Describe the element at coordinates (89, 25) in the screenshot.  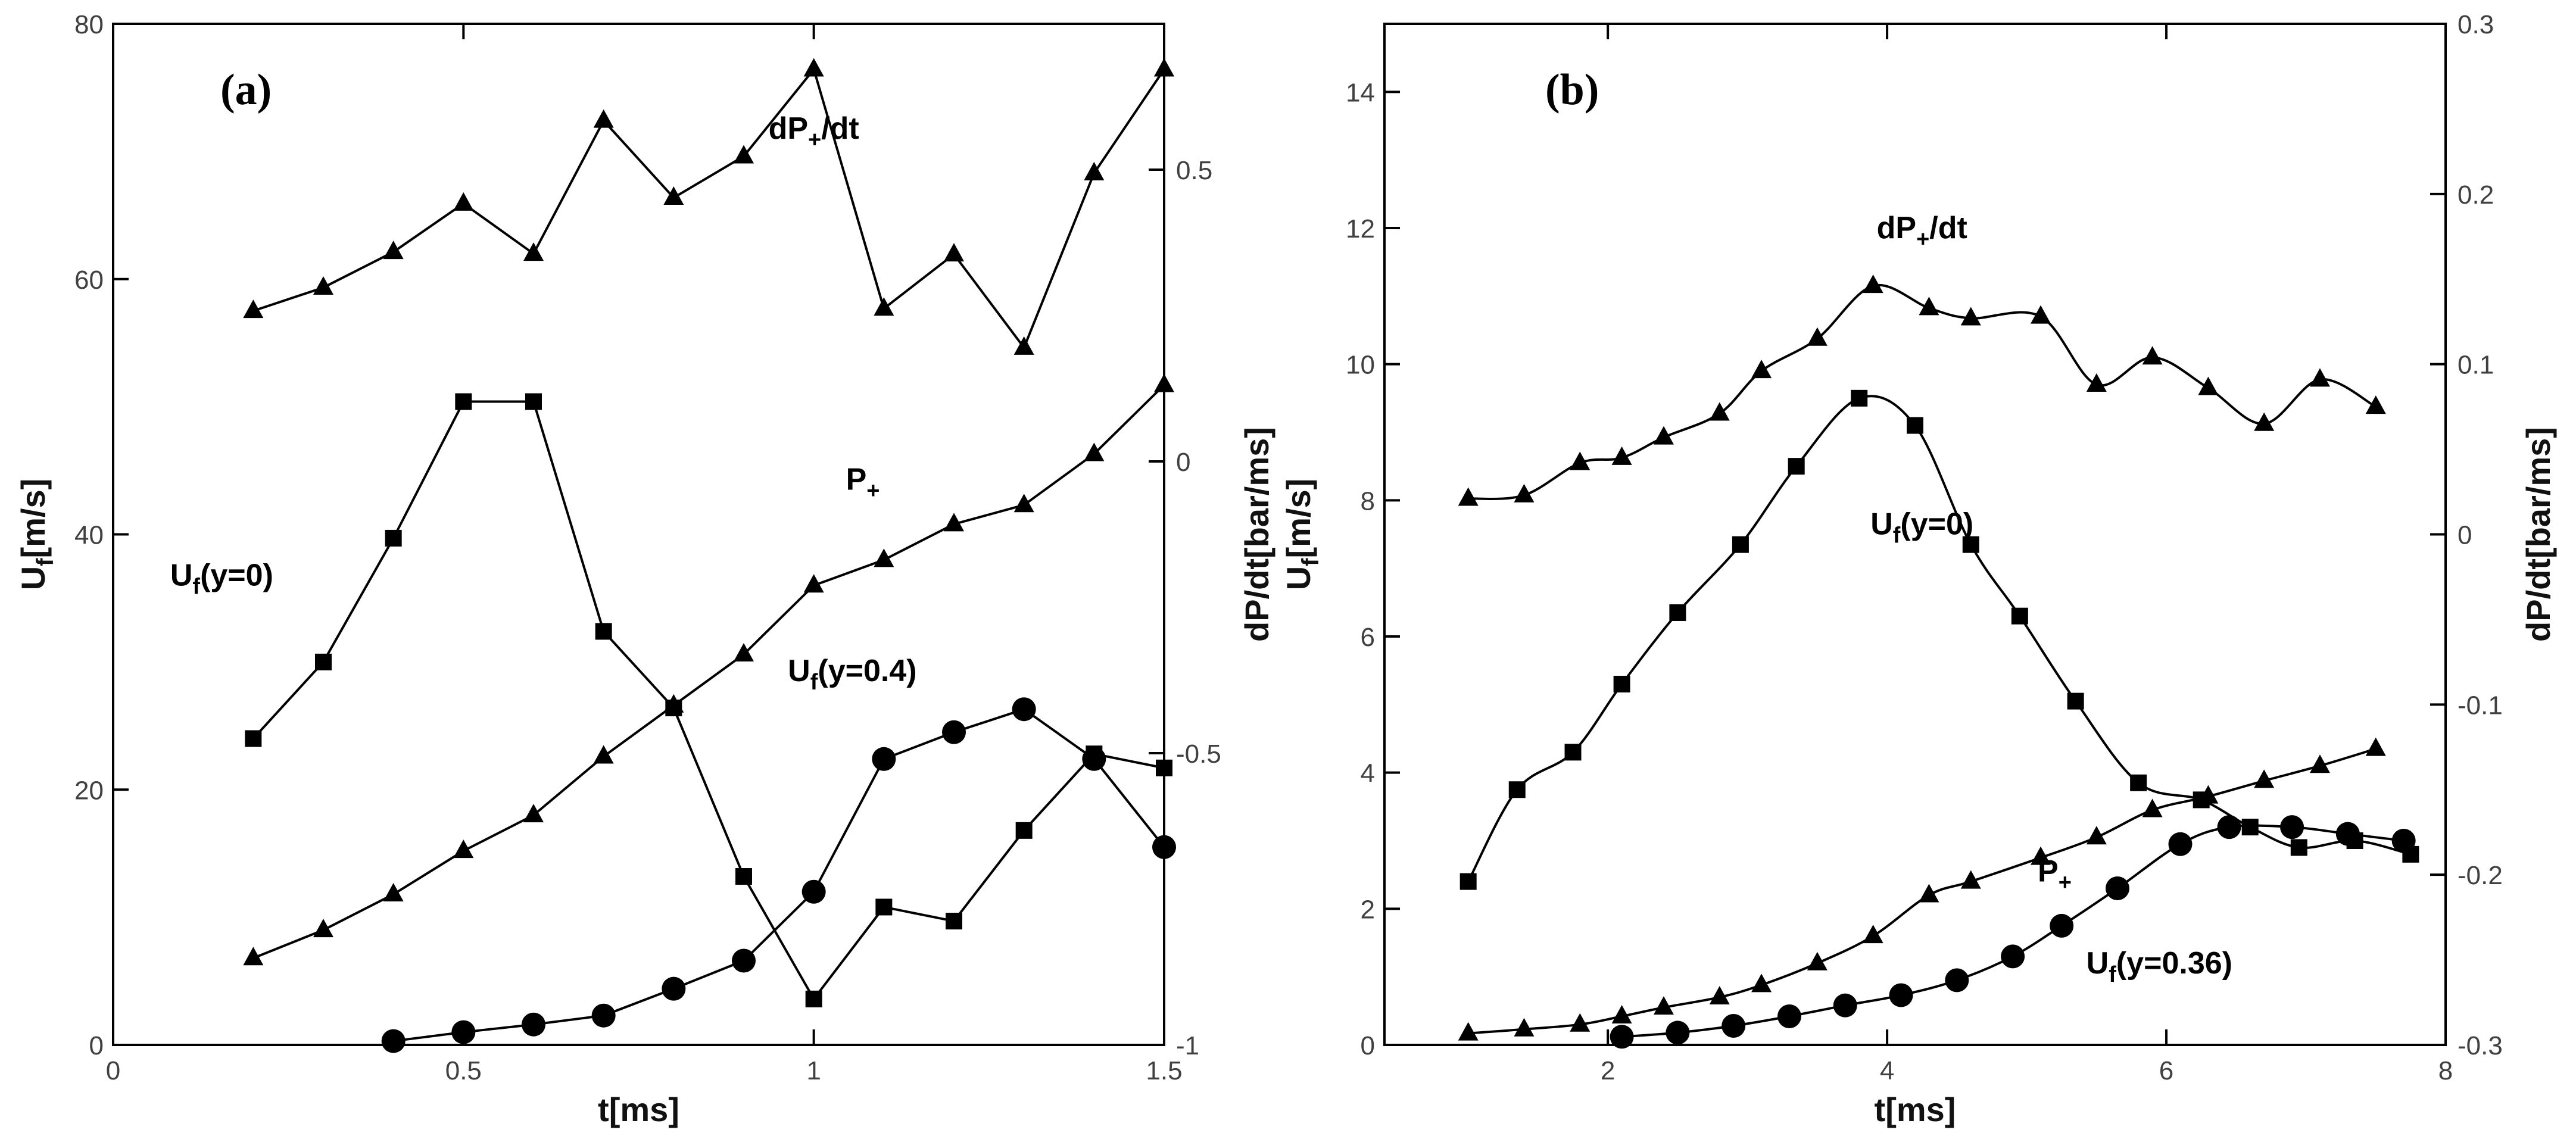
I see `y-tick-label: 80` at that location.